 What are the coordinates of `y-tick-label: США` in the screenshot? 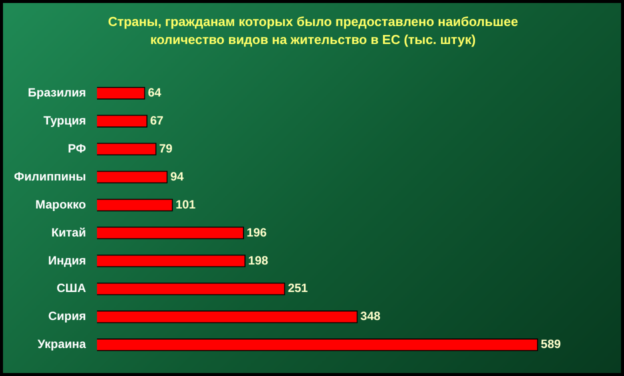 It's located at (71, 288).